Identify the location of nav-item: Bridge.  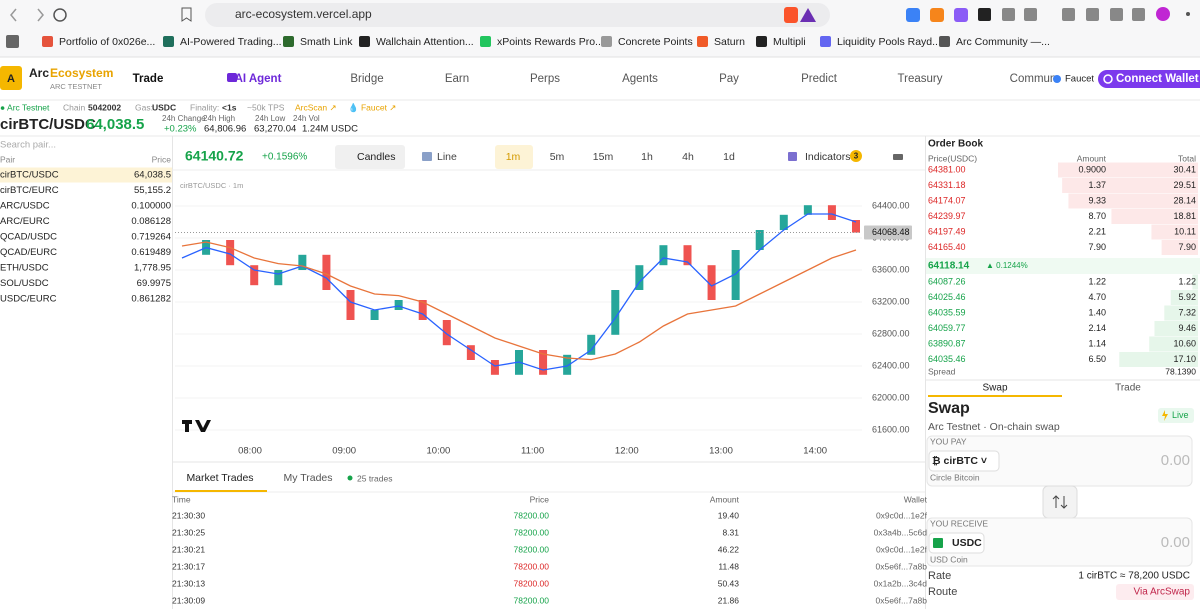
(366, 79).